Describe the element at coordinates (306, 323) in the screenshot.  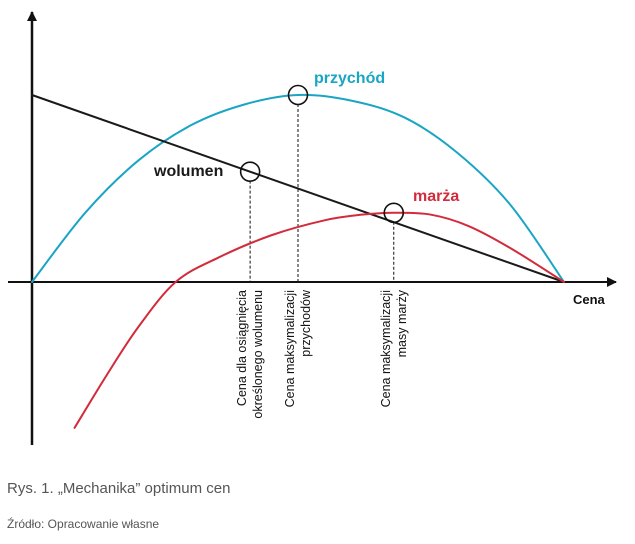
I see `annotation-text: przychodów` at that location.